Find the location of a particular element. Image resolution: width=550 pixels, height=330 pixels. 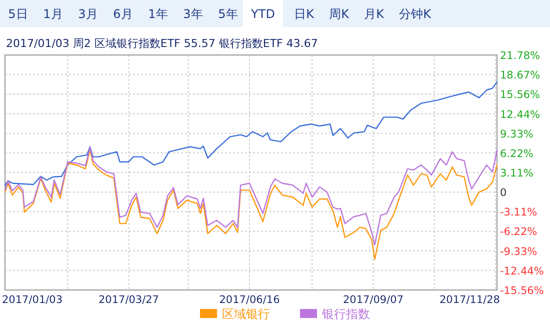

y-tick-label: 18.67% is located at coordinates (520, 76).